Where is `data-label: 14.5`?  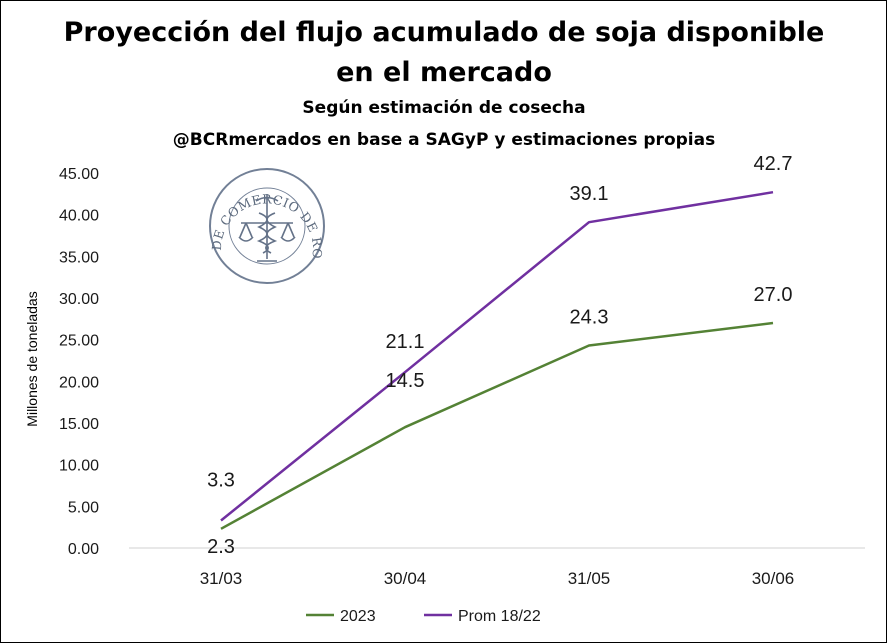 data-label: 14.5 is located at coordinates (405, 381).